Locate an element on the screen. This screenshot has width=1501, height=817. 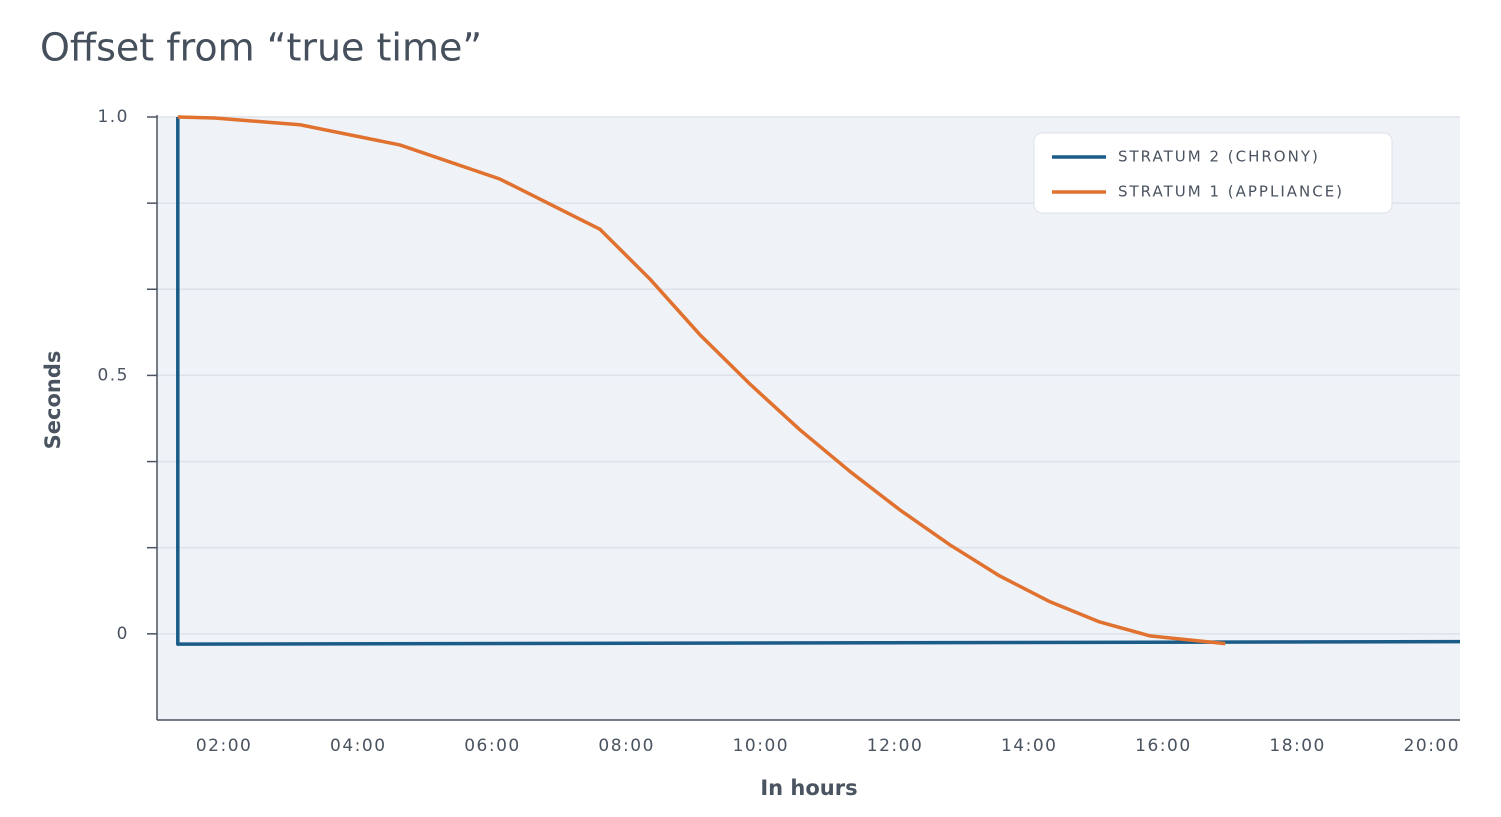
x-tick-label: 08:00 is located at coordinates (626, 746).